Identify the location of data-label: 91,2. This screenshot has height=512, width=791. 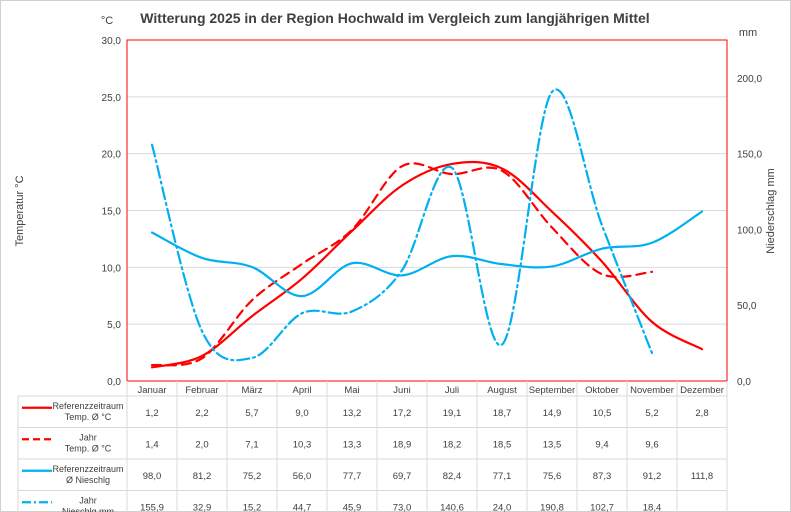
(652, 476).